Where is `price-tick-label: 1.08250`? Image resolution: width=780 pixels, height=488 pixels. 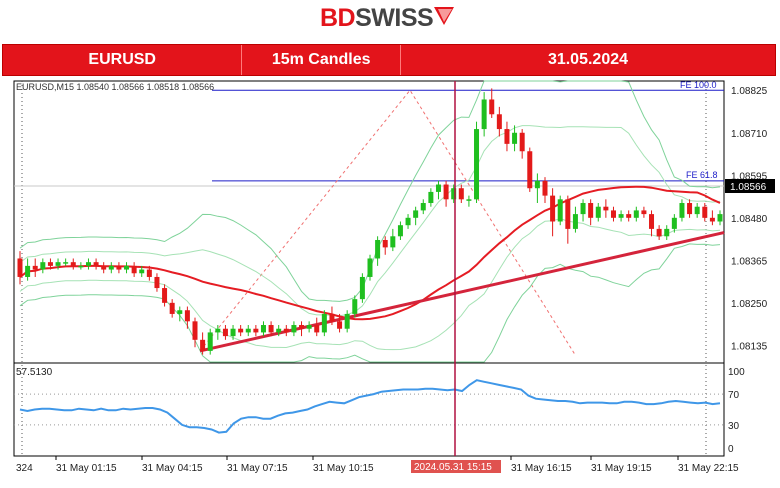
price-tick-label: 1.08250 is located at coordinates (749, 304).